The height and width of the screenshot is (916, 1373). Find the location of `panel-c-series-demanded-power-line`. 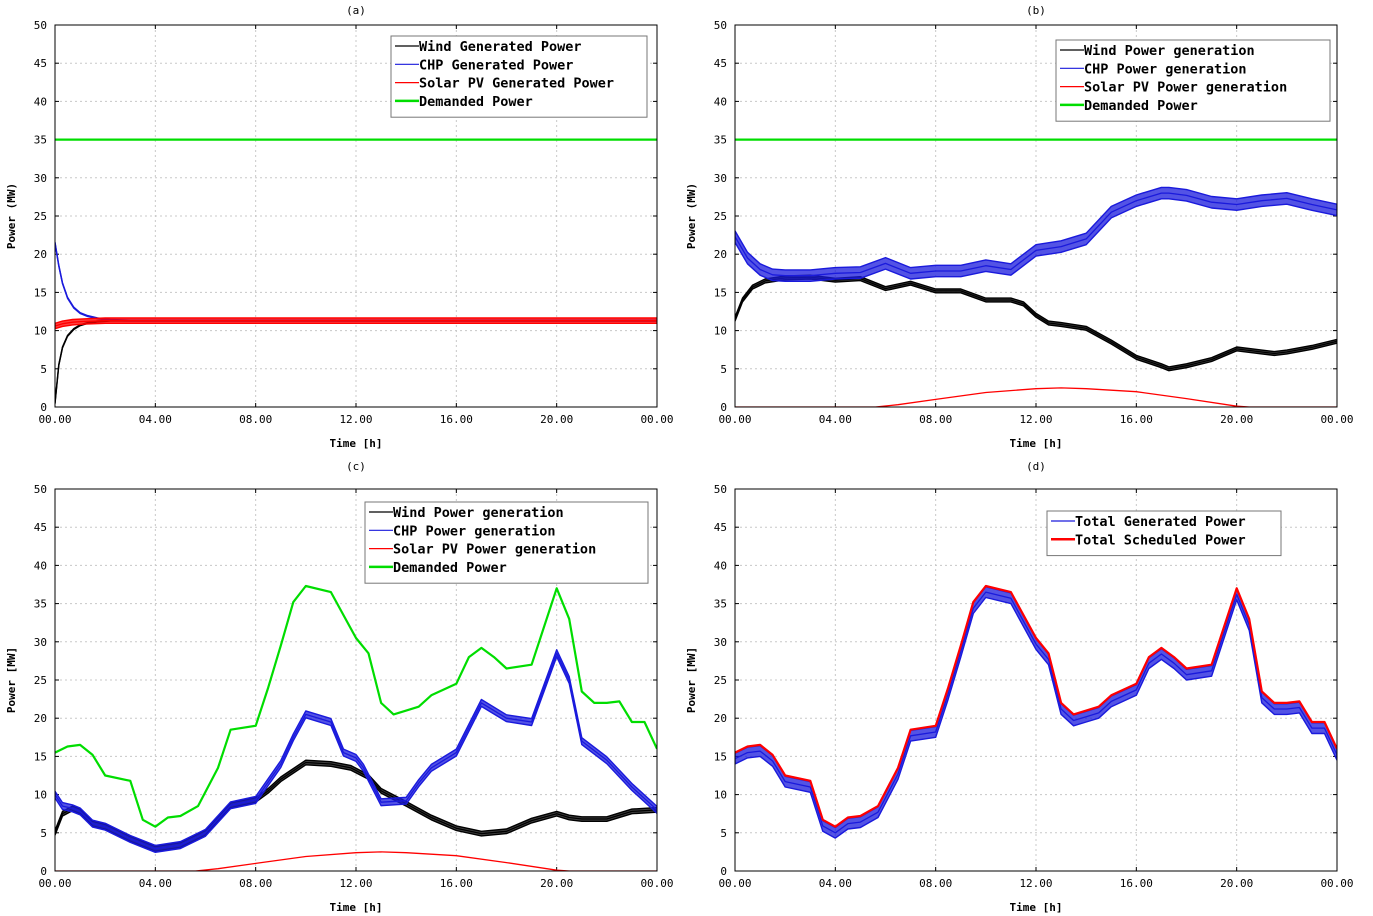

panel-c-series-demanded-power-line is located at coordinates (356, 706).